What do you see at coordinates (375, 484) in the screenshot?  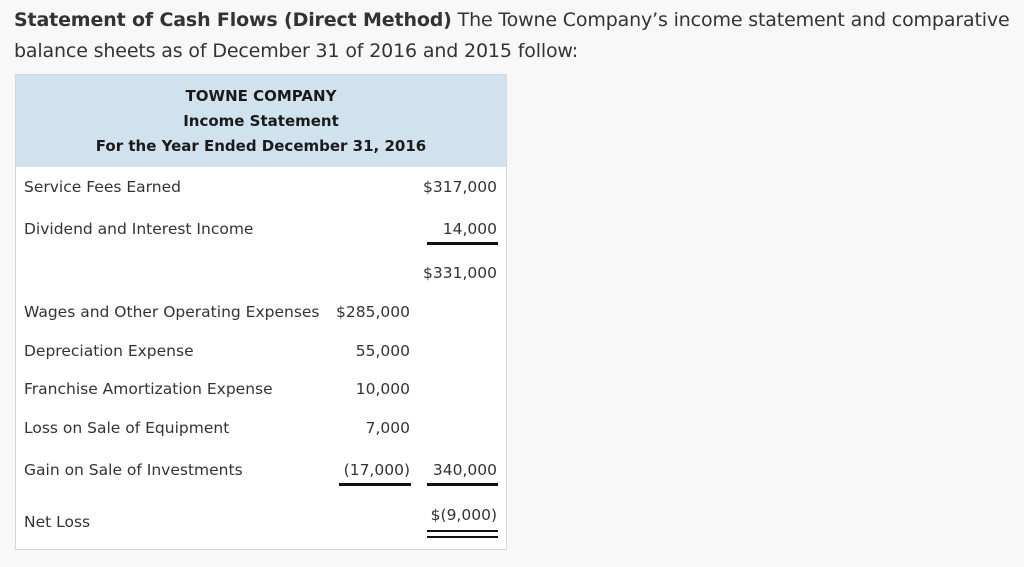 I see `expense-subtotal-rule` at bounding box center [375, 484].